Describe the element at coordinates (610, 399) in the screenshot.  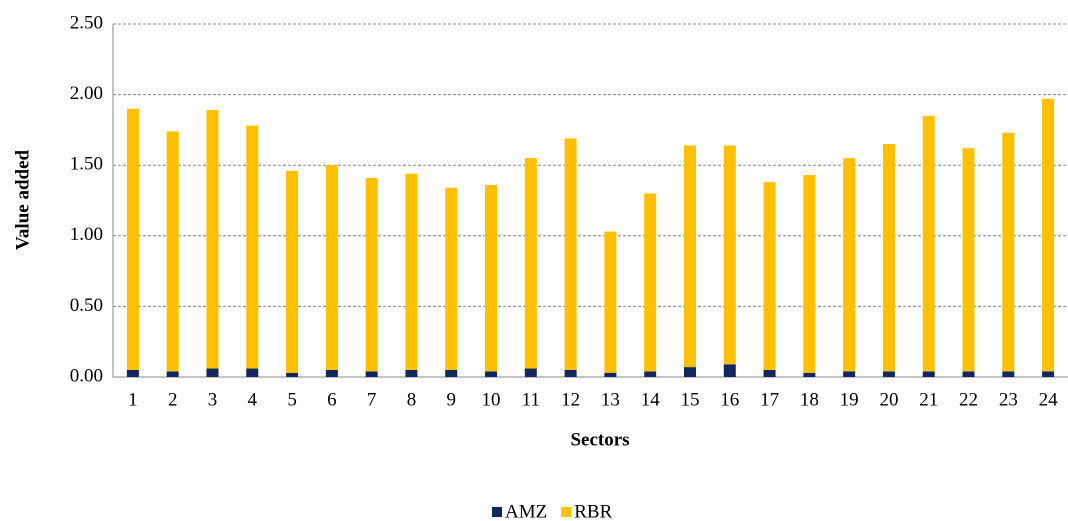
I see `x-tick-label: 13` at that location.